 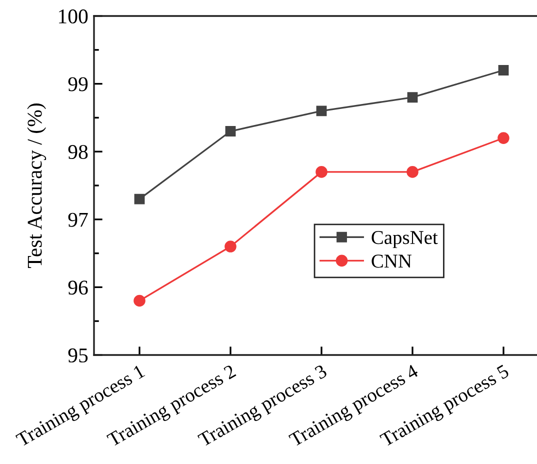 I want to click on y-tick-label: 99, so click(x=78, y=84).